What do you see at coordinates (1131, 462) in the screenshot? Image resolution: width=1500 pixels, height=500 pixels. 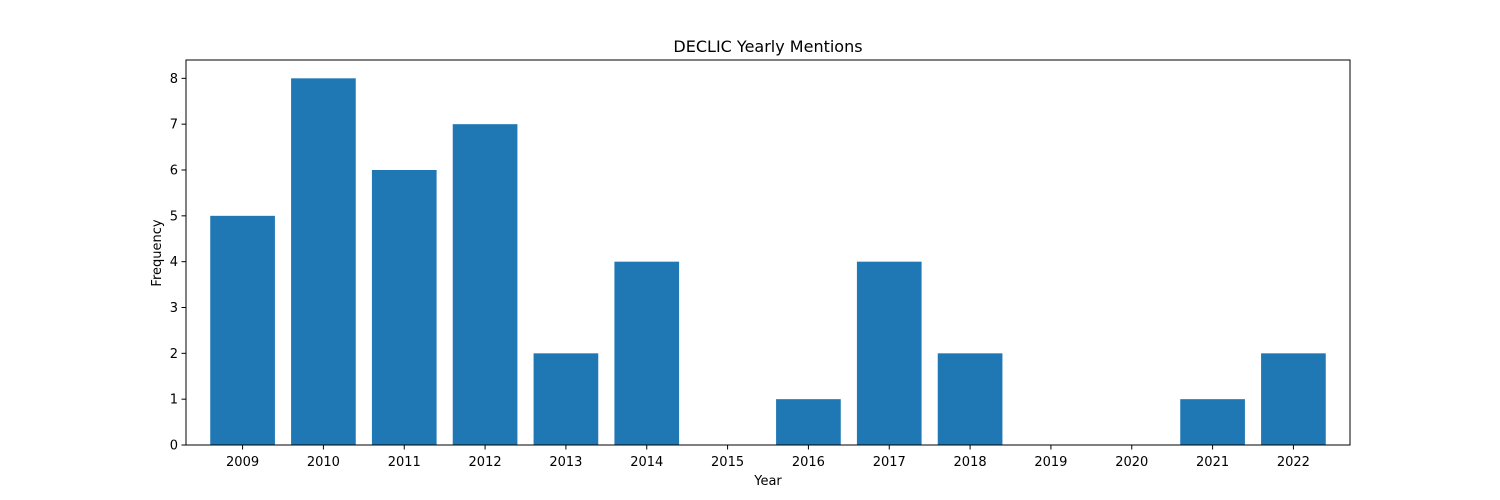 I see `x-tick-label-2020: 2020` at bounding box center [1131, 462].